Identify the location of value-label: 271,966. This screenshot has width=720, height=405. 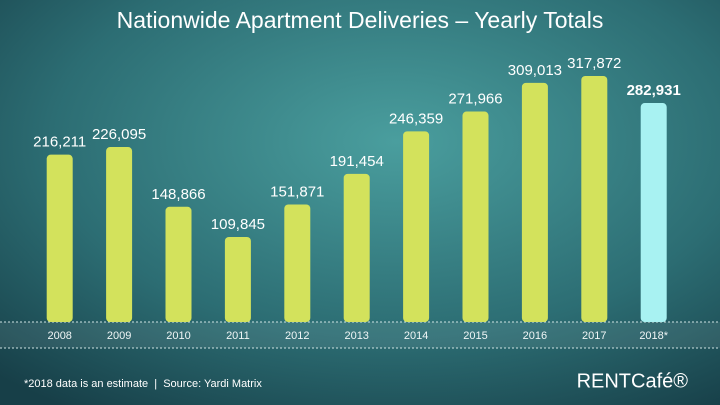
(475, 98).